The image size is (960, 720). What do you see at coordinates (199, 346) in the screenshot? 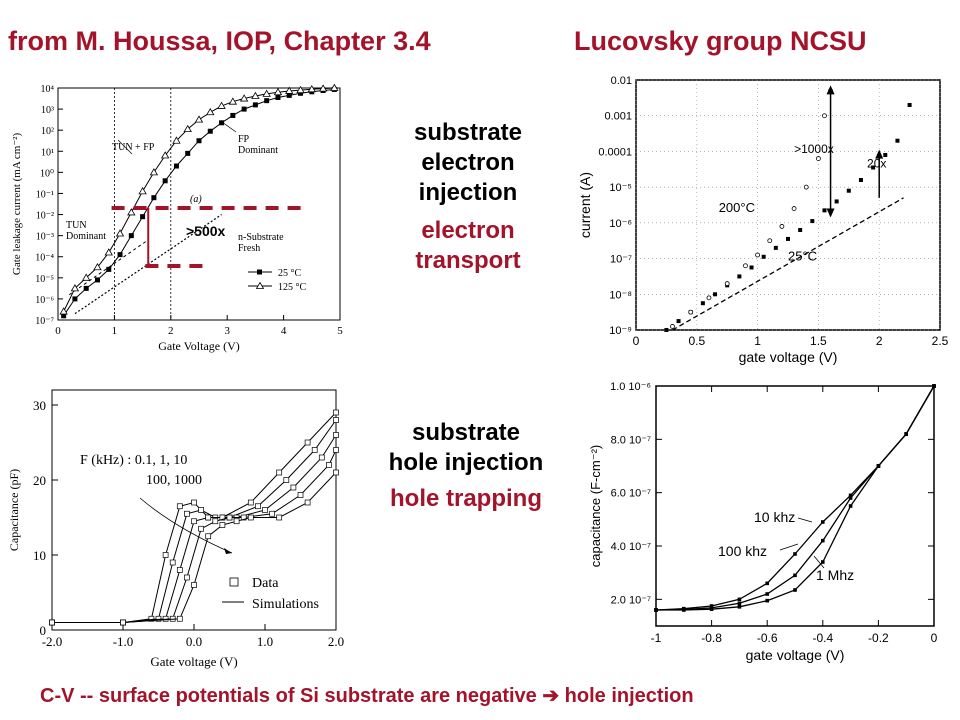
I see `x-axis-label: Gate Voltage (V)` at bounding box center [199, 346].